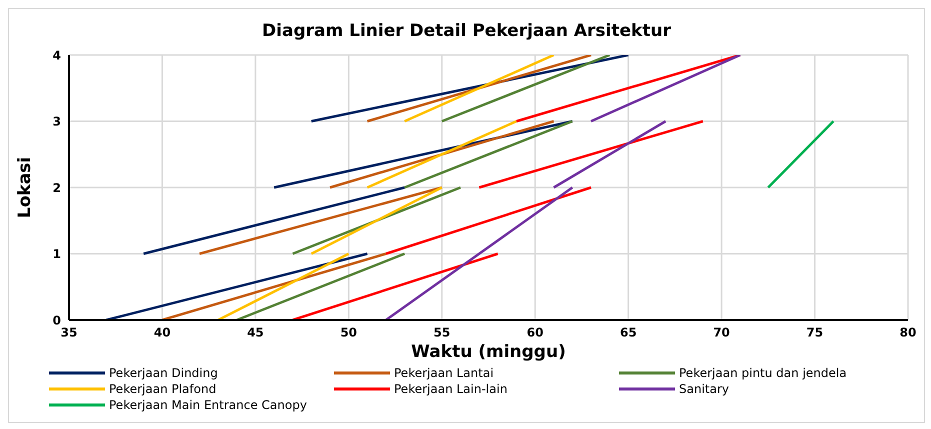  I want to click on legend-label: Sanitary, so click(704, 389).